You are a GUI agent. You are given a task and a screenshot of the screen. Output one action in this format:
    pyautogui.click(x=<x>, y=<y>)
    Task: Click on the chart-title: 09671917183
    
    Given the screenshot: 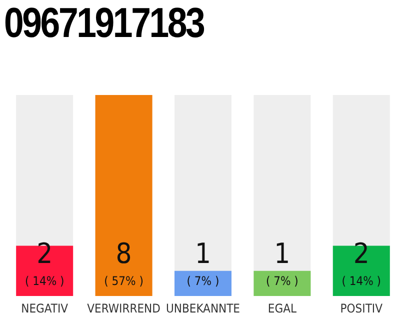 What is the action you would take?
    pyautogui.click(x=104, y=23)
    